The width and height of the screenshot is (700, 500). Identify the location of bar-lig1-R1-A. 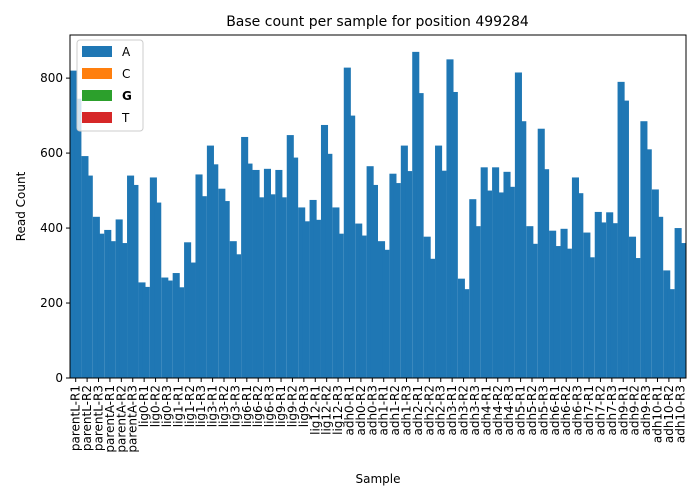
(181, 332).